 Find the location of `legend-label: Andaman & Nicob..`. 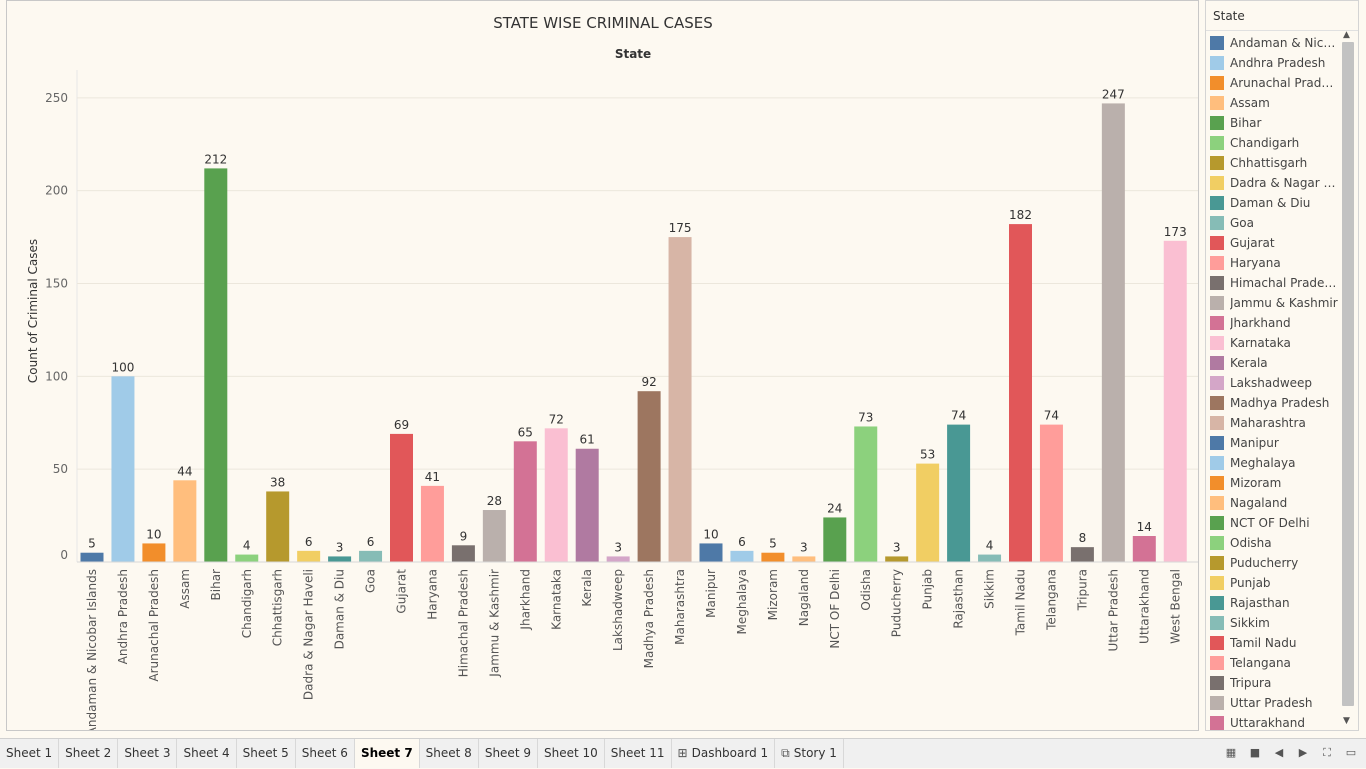

legend-label: Andaman & Nicob.. is located at coordinates (1284, 43).